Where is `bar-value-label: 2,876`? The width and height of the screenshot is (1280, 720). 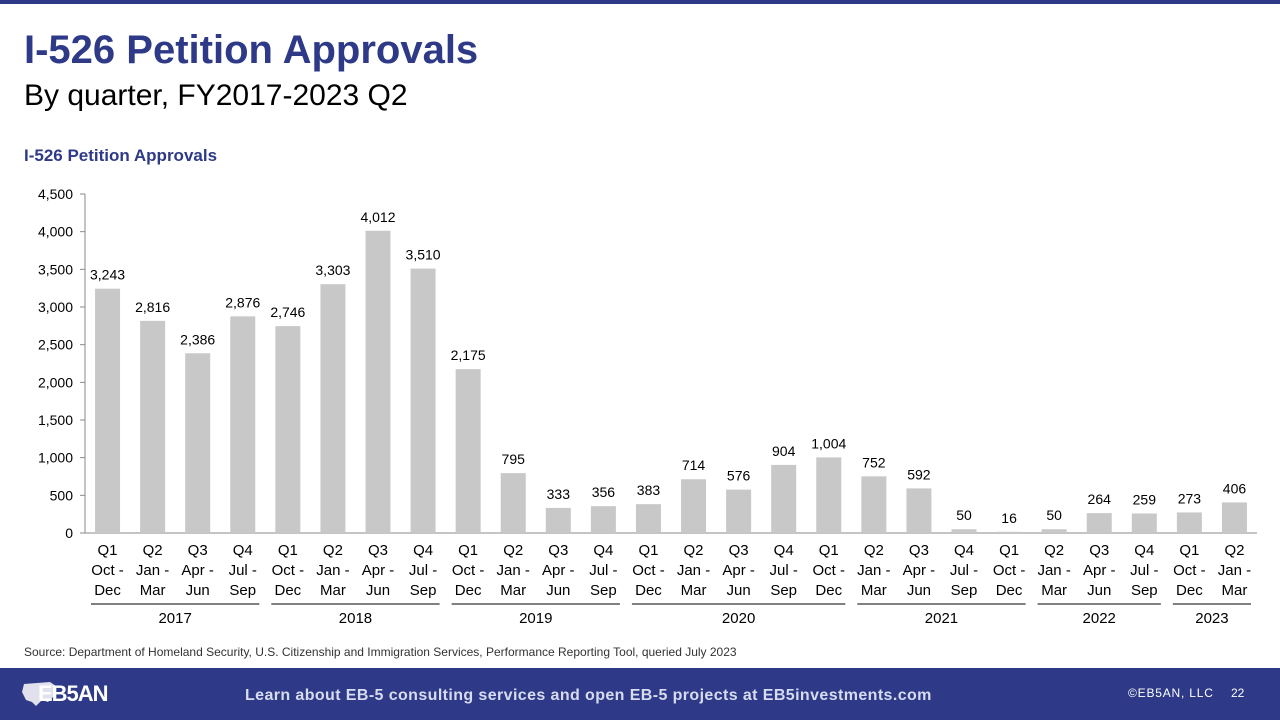
bar-value-label: 2,876 is located at coordinates (242, 302).